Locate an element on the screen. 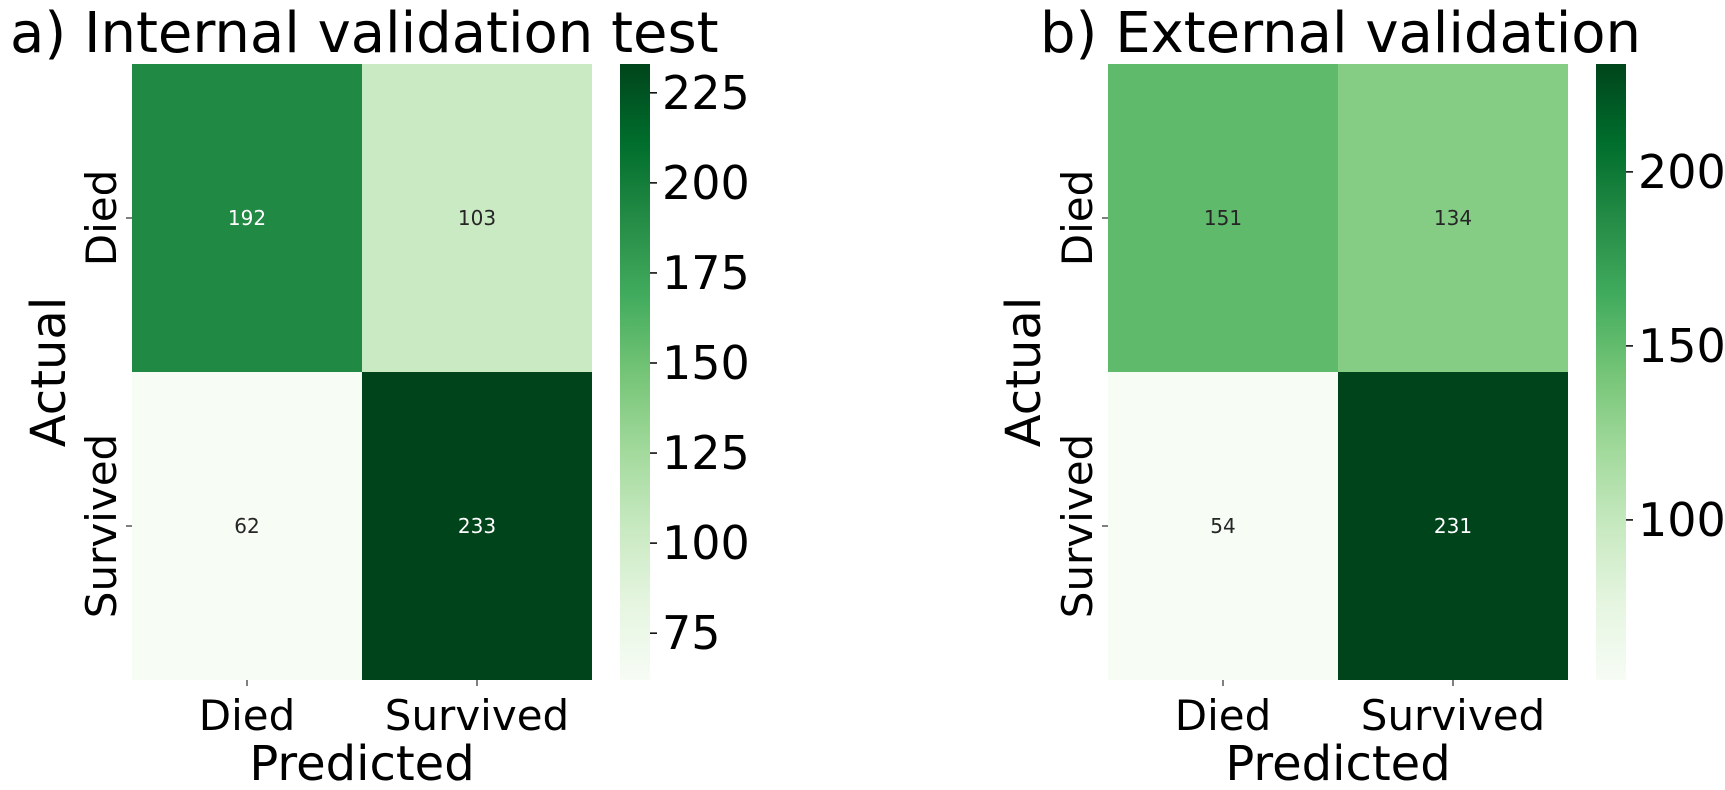  chart-b-colorbar is located at coordinates (1611, 372).